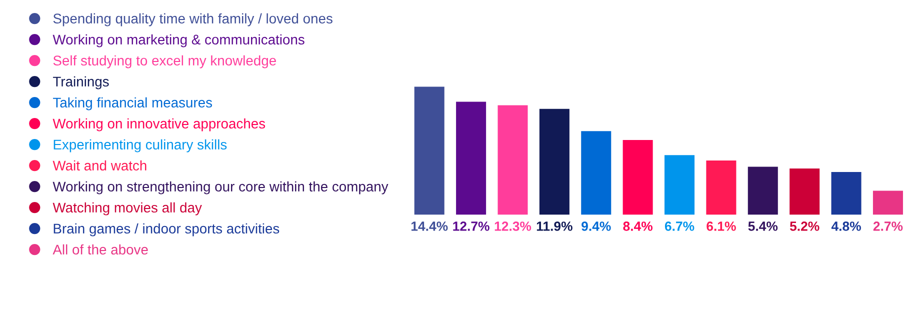 Image resolution: width=918 pixels, height=333 pixels. Describe the element at coordinates (132, 103) in the screenshot. I see `legend-label: Taking financial measures` at that location.